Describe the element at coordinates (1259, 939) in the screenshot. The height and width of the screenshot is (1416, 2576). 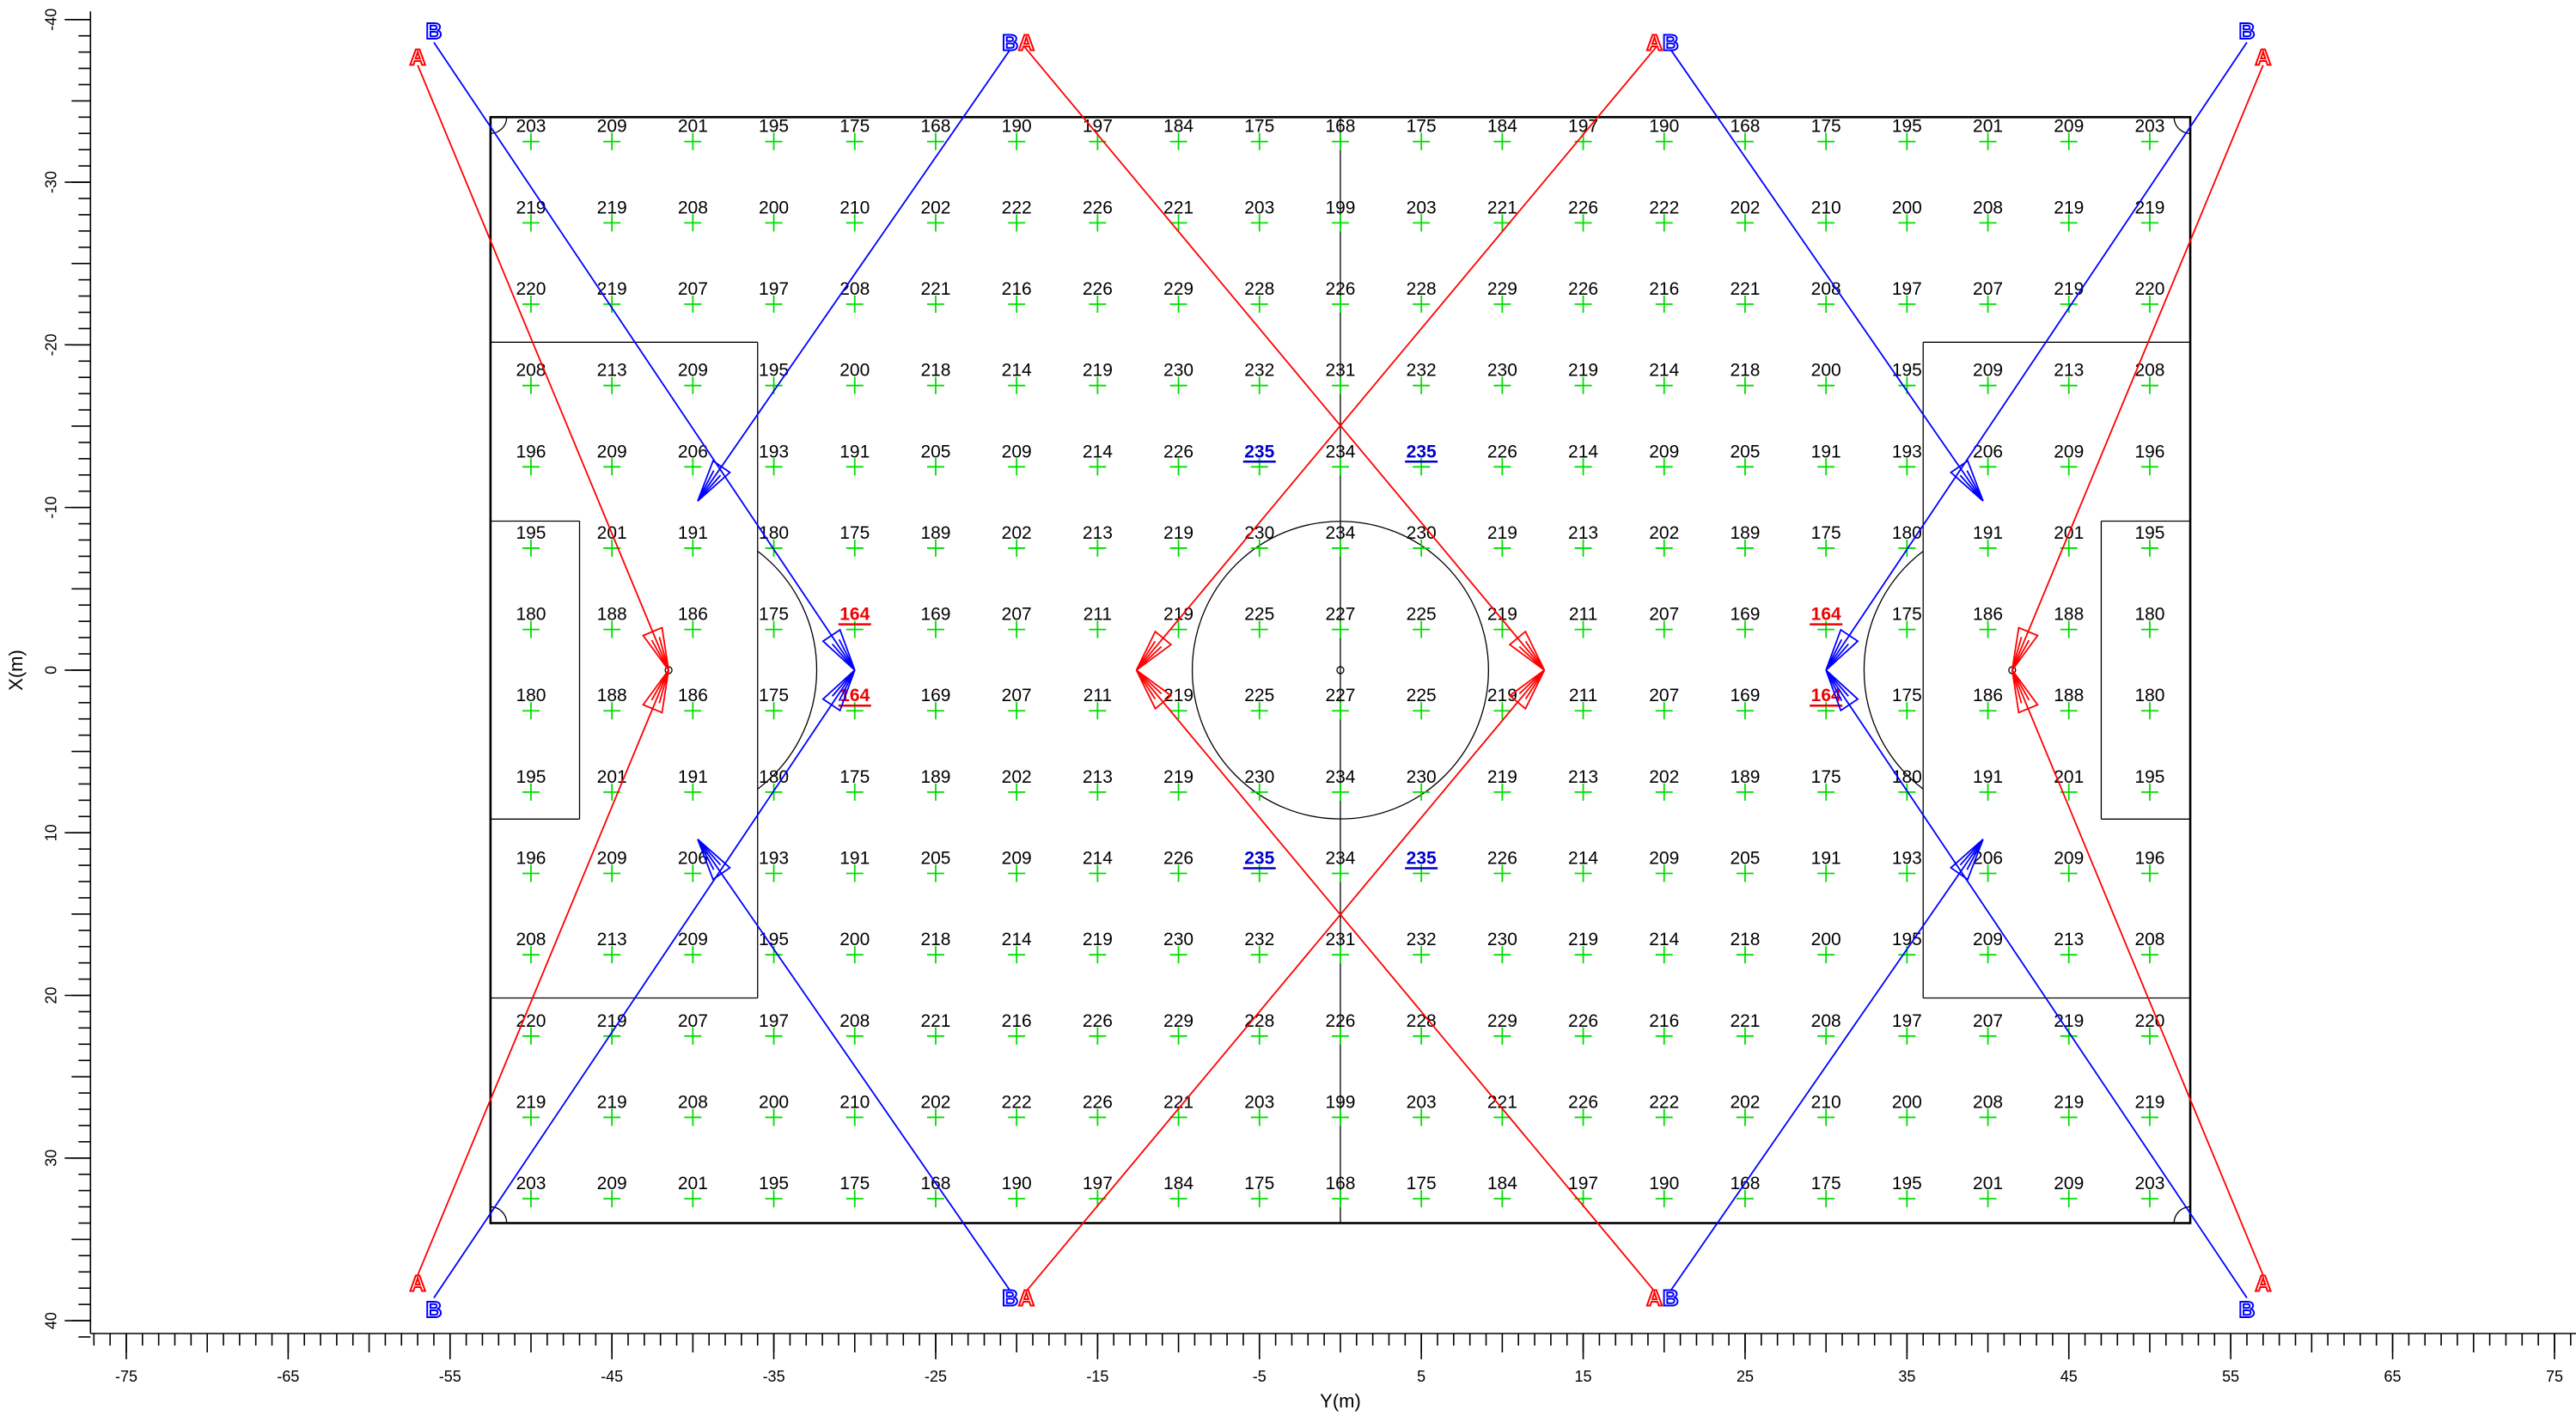
I see `value-label: 232` at that location.